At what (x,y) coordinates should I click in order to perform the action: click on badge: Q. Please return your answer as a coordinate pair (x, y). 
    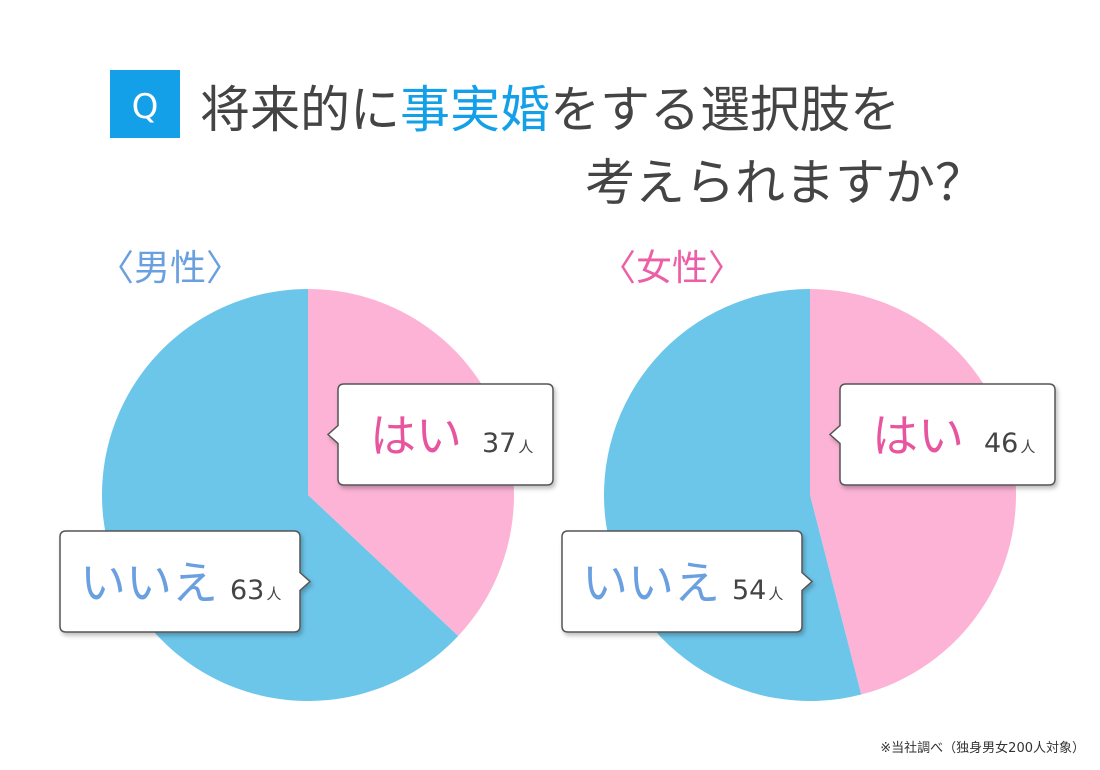
    Looking at the image, I should click on (145, 107).